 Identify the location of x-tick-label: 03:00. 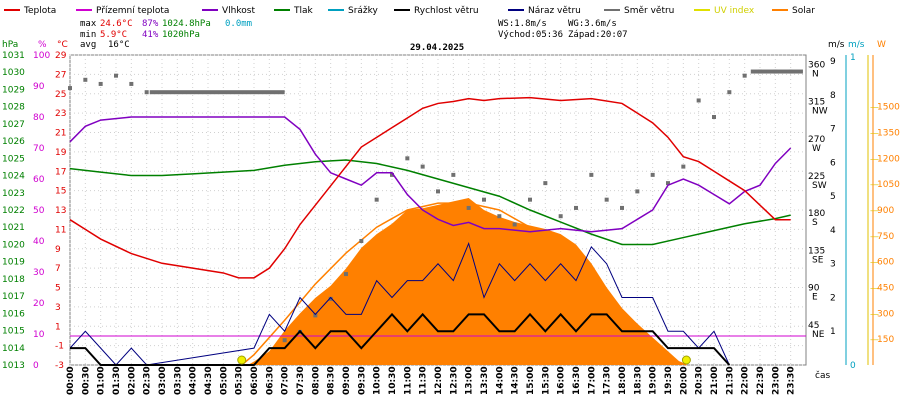
(163, 380).